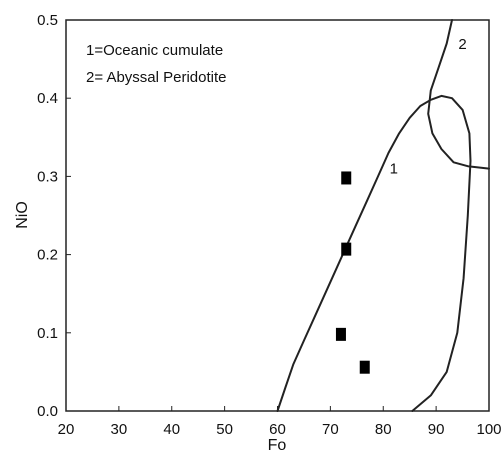 The height and width of the screenshot is (458, 503). Describe the element at coordinates (156, 77) in the screenshot. I see `legend-entry-2: 2= Abyssal Peridotite` at that location.